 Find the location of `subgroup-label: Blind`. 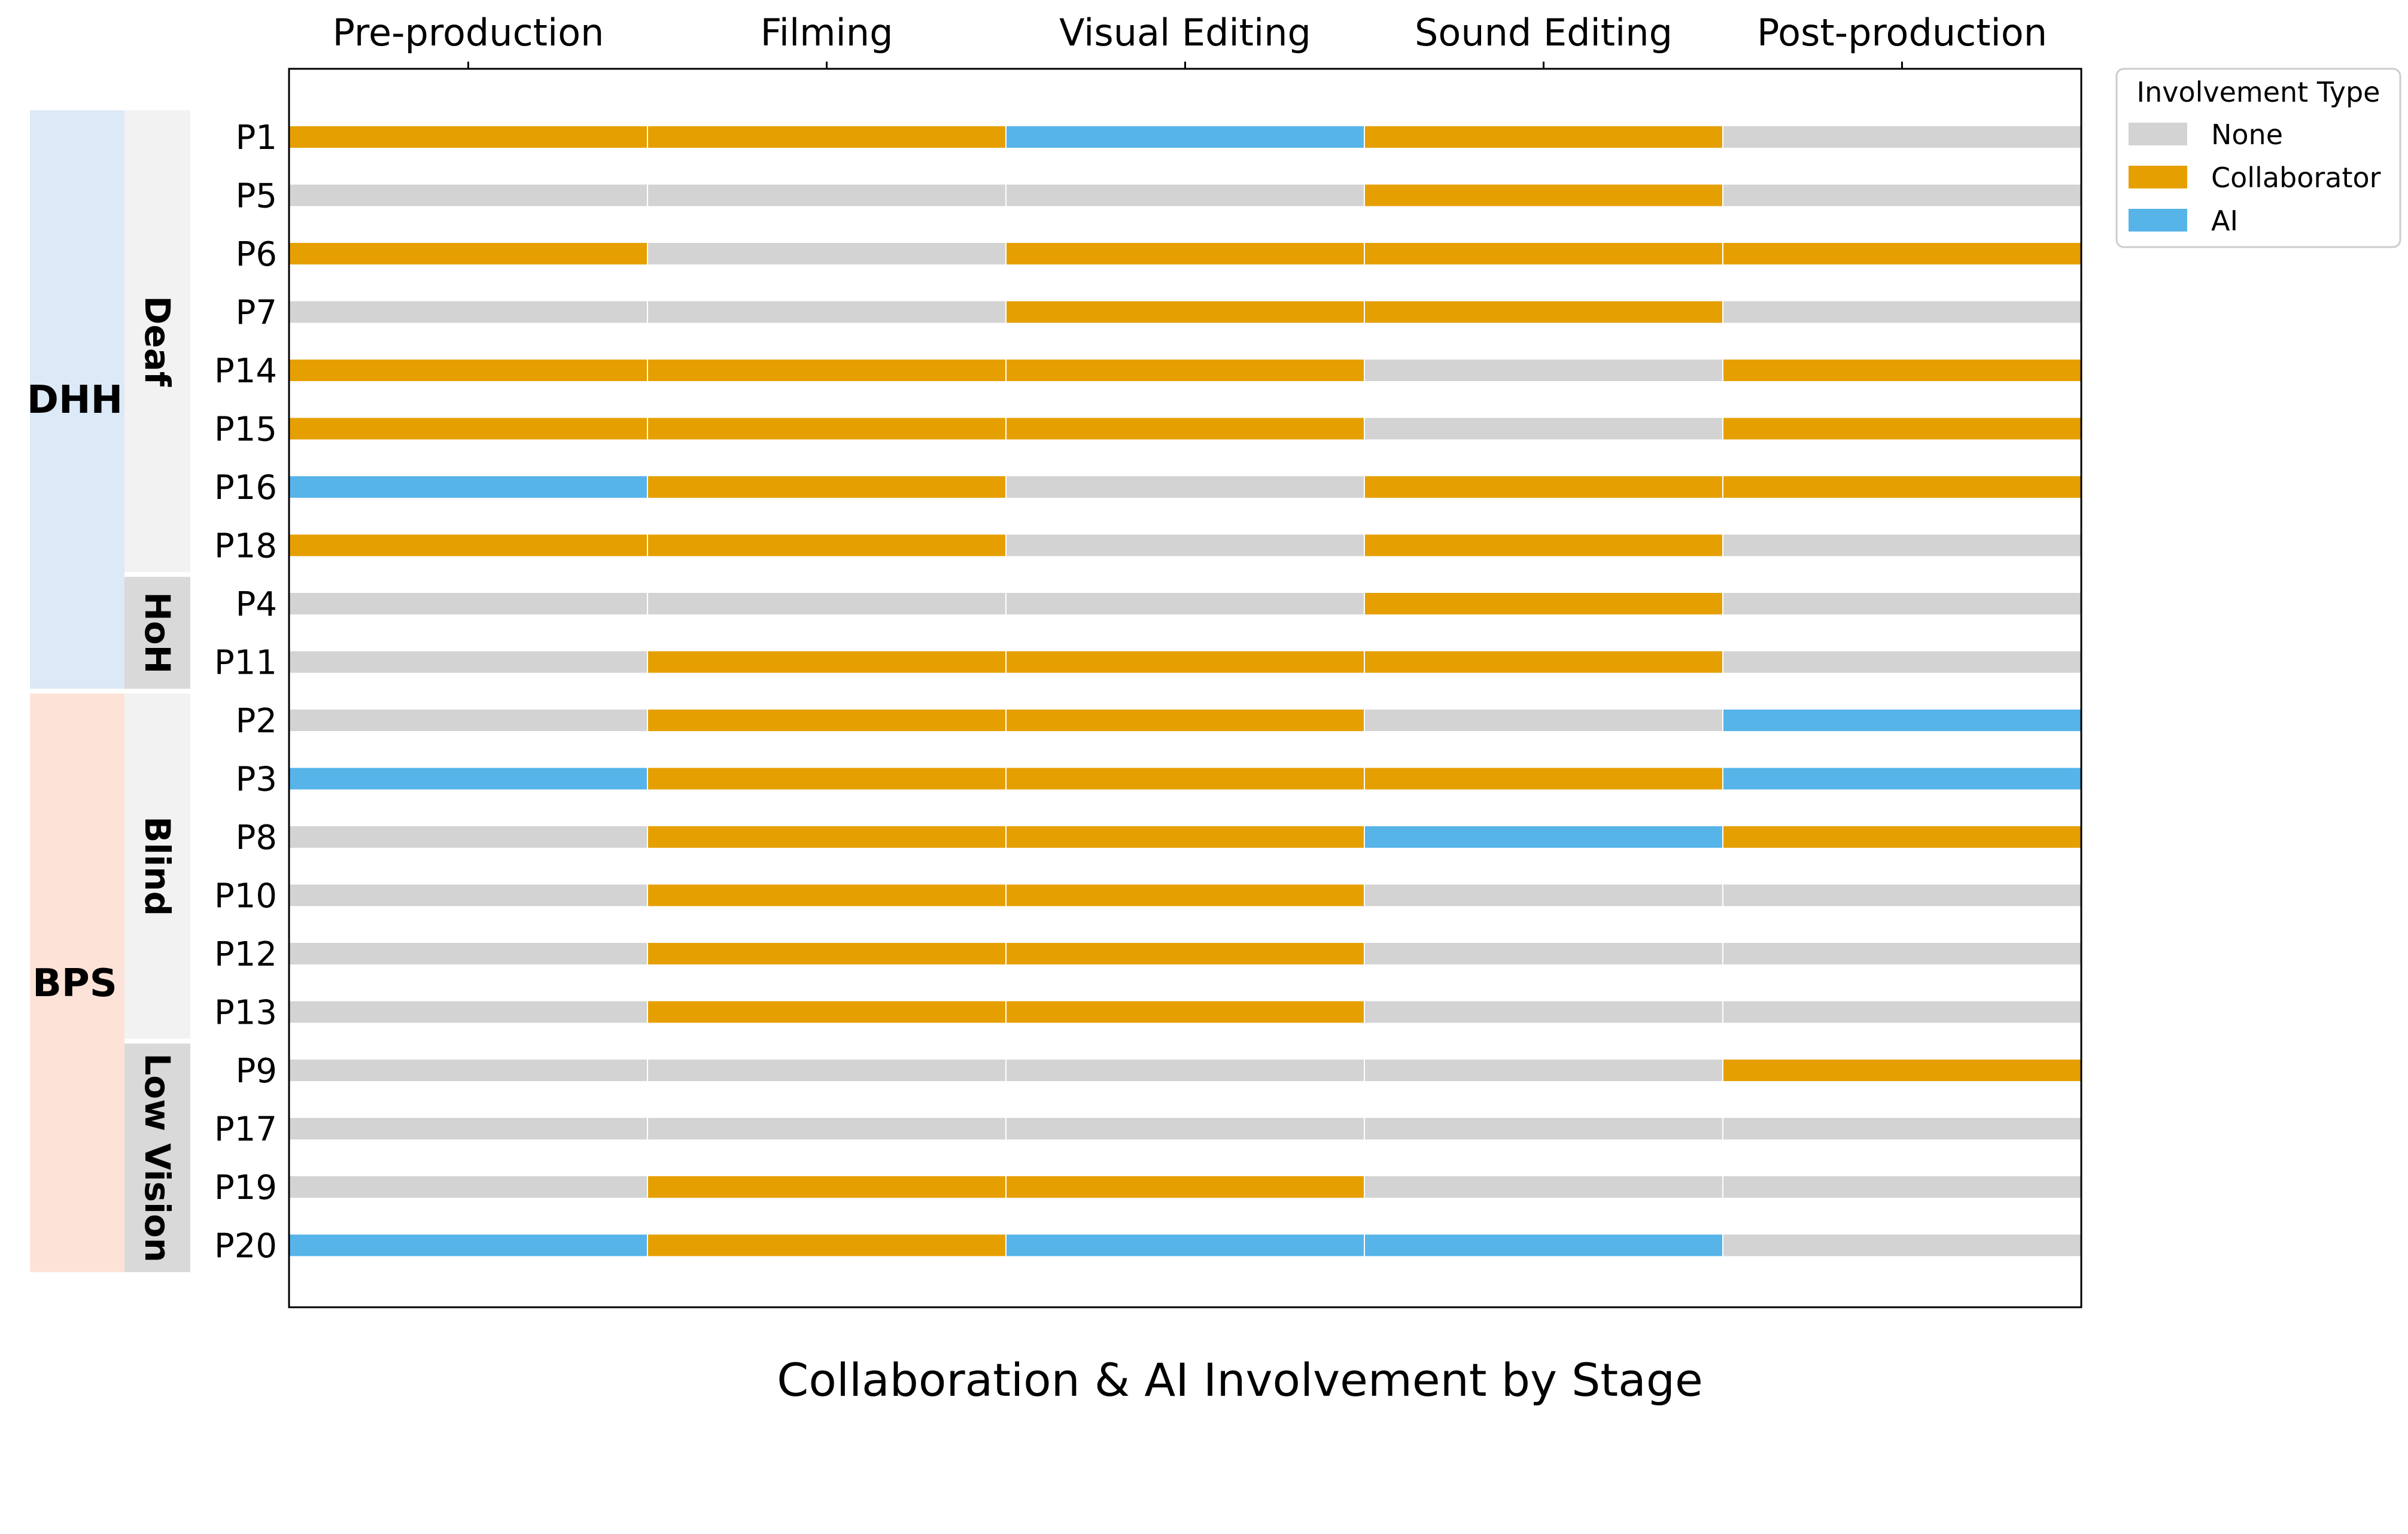

subgroup-label: Blind is located at coordinates (157, 866).